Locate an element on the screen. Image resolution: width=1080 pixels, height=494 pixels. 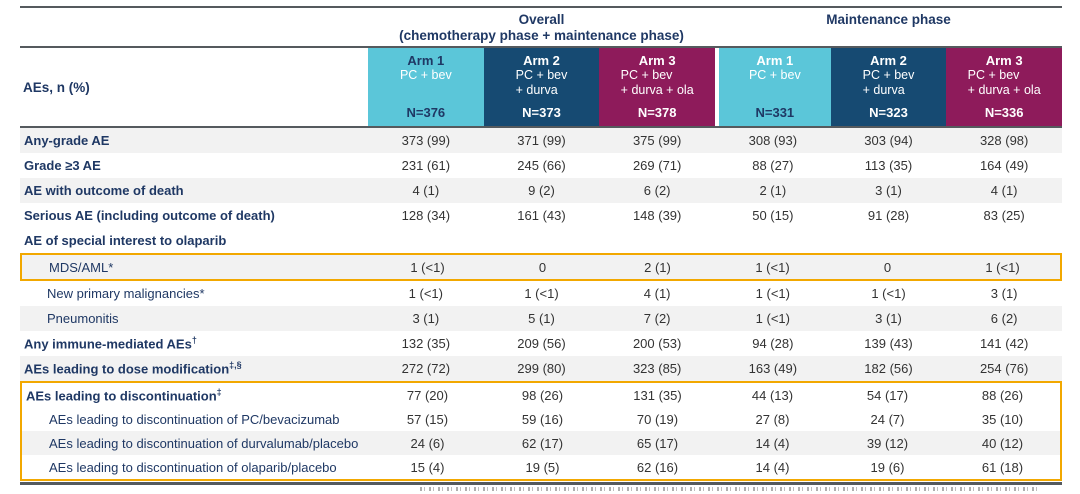
value-cell: 83 (25) is located at coordinates (1004, 215).